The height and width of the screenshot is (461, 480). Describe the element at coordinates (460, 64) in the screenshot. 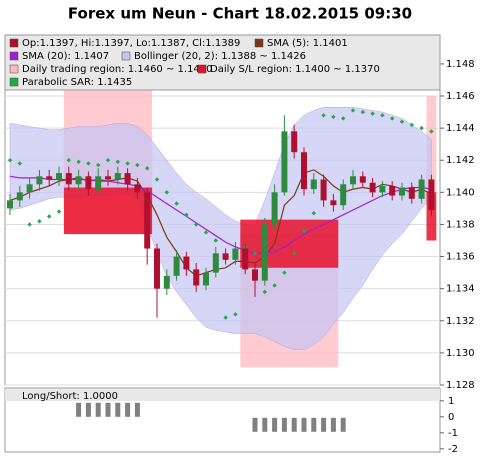

I see `y-tick-label: 1.148` at that location.